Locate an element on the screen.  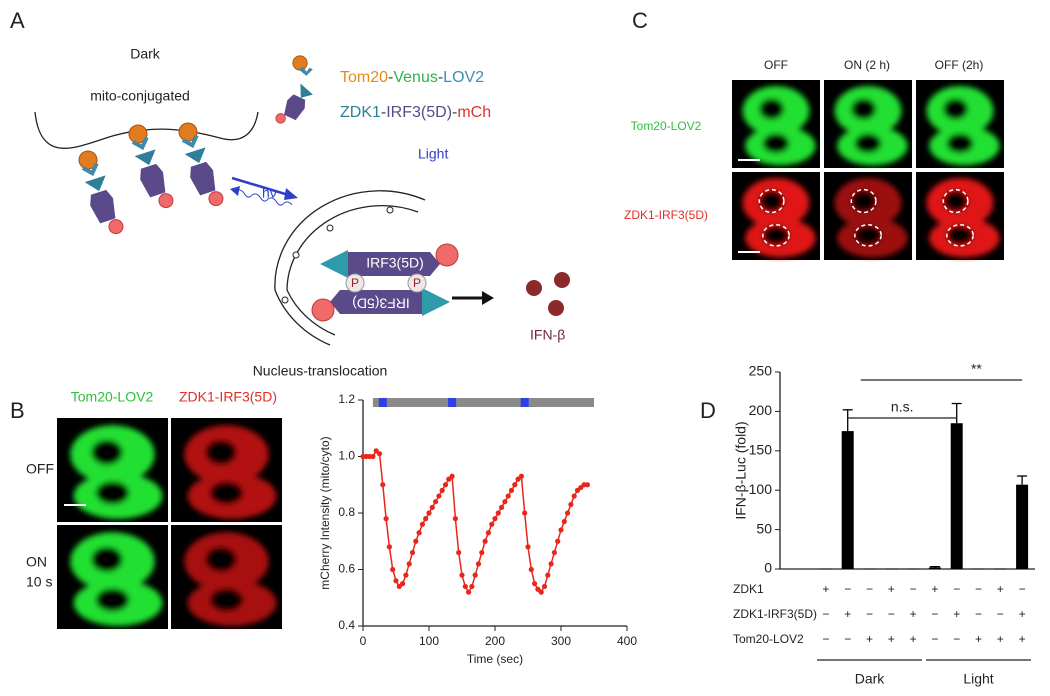
x-tick-label: 400 is located at coordinates (627, 641).